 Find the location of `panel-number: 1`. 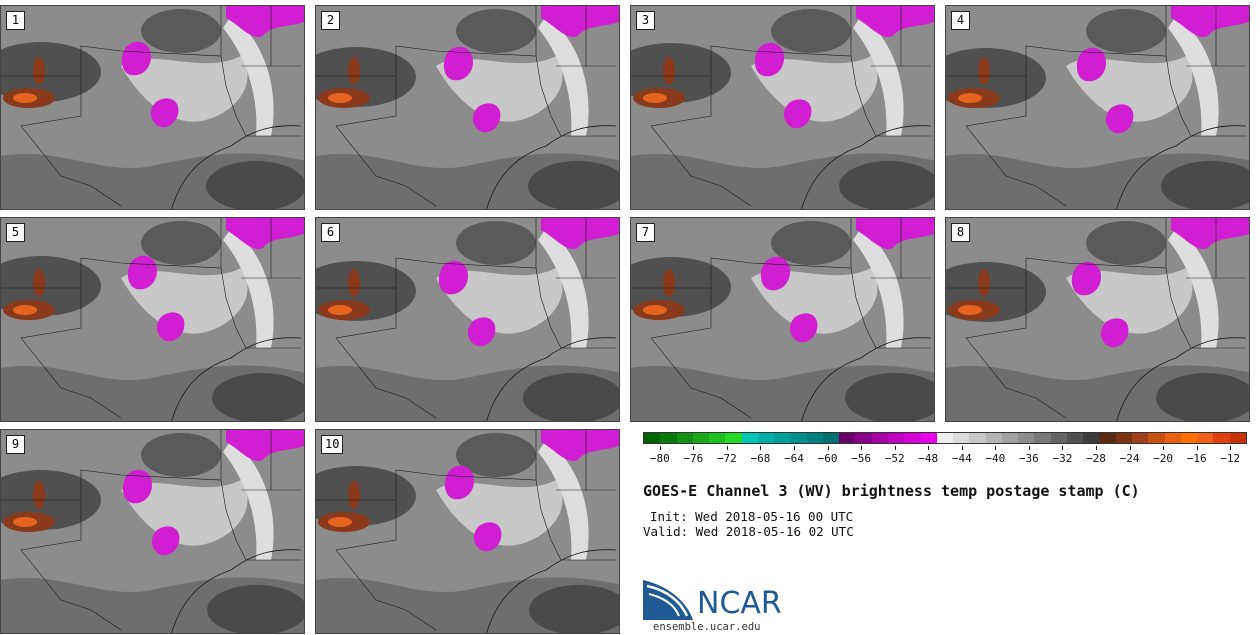

panel-number: 1 is located at coordinates (15, 20).